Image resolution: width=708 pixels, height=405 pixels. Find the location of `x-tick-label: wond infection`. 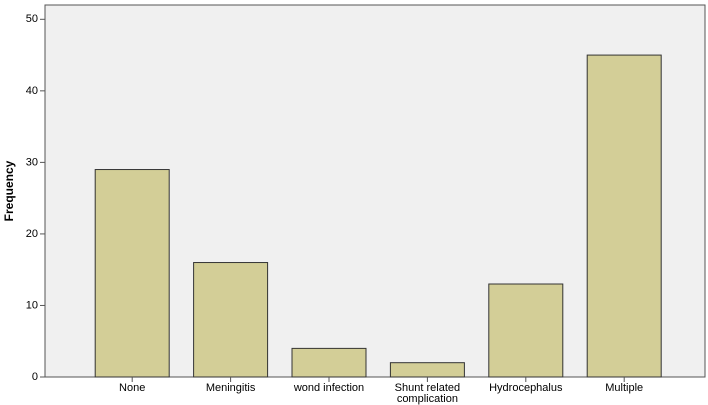

x-tick-label: wond infection is located at coordinates (329, 388).